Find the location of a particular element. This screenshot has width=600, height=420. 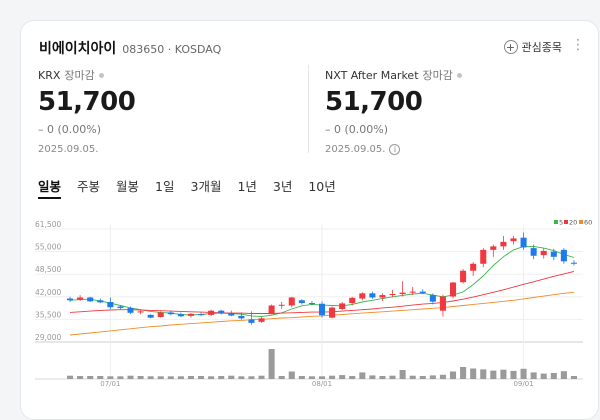

tab-5: 1년 is located at coordinates (247, 186).